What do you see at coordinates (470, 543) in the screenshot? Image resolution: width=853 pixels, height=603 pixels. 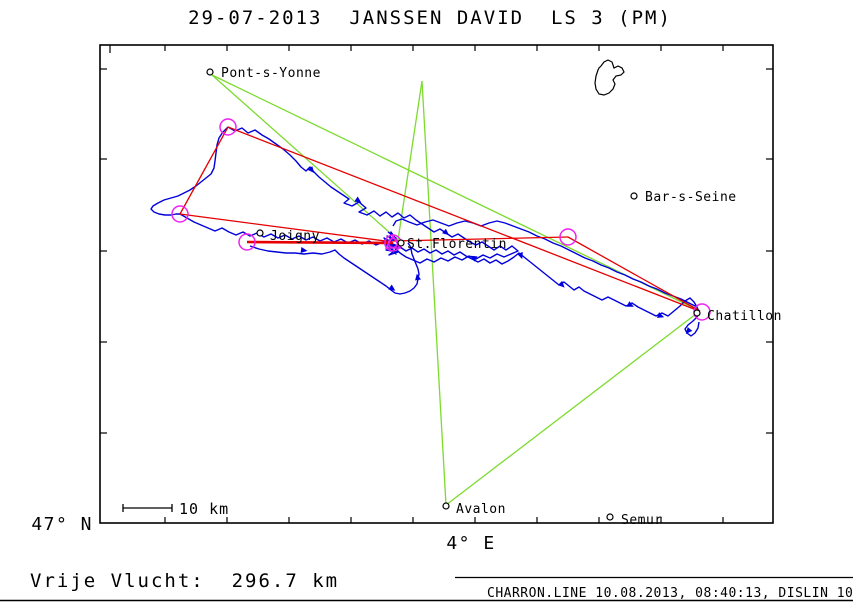 I see `x-axis-label: 4° E` at bounding box center [470, 543].